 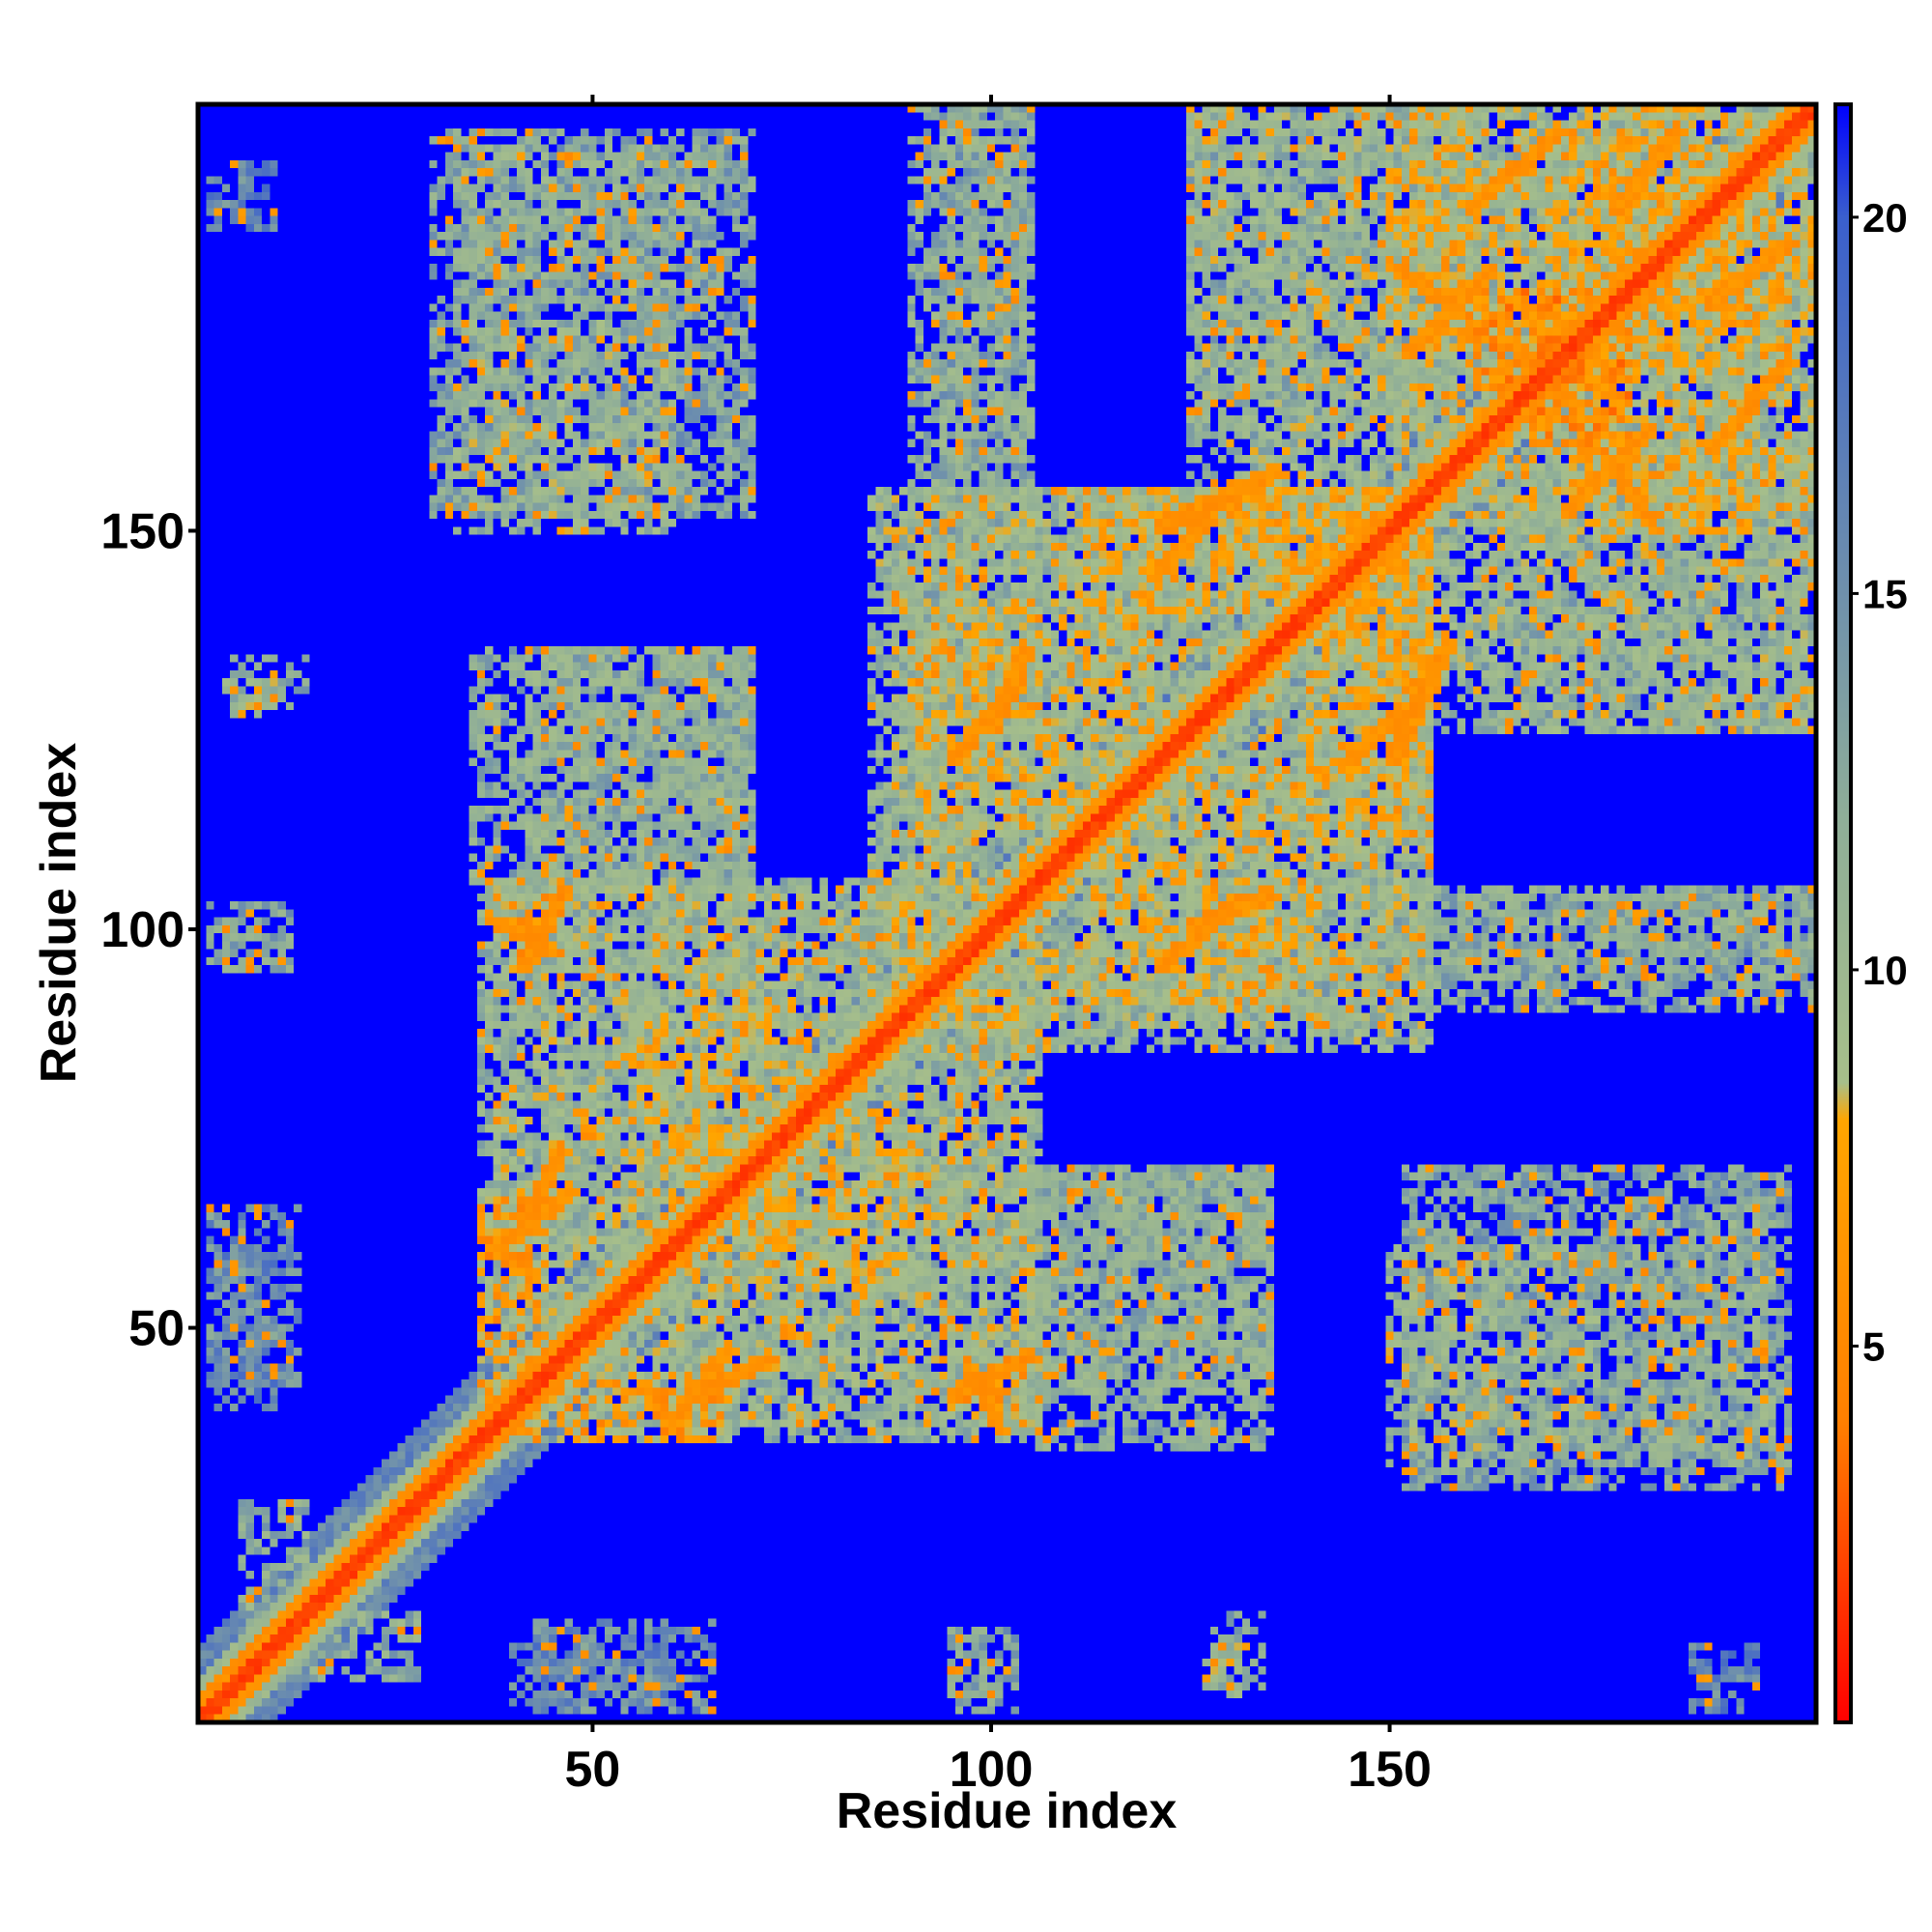 I want to click on x-tick-label: 50, so click(x=593, y=1770).